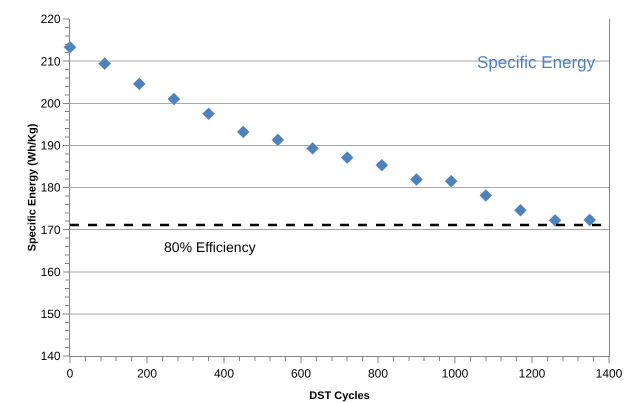  What do you see at coordinates (50, 103) in the screenshot?
I see `y-tick-label: 200` at bounding box center [50, 103].